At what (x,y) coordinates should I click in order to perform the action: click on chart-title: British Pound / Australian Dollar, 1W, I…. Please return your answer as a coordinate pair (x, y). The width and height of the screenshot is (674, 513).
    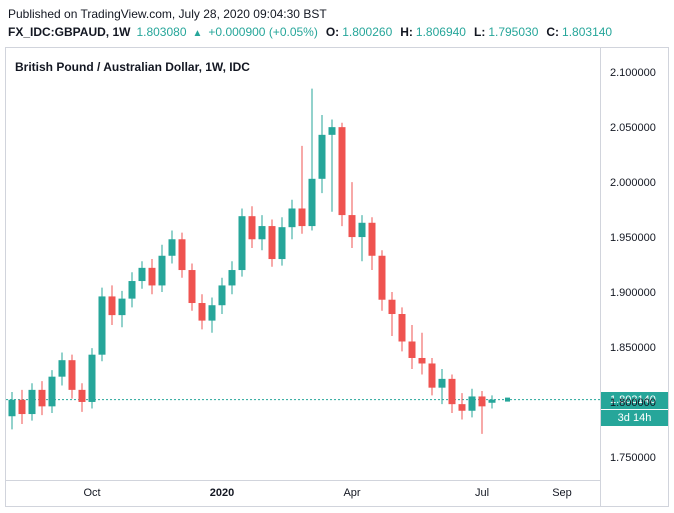
    Looking at the image, I should click on (132, 67).